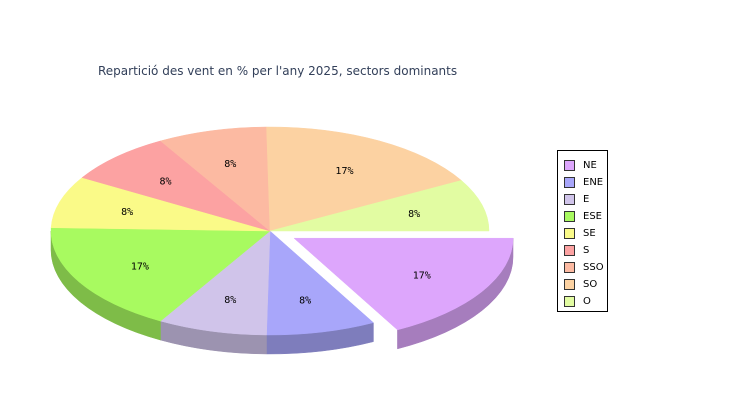 Image resolution: width=750 pixels, height=400 pixels. Describe the element at coordinates (422, 276) in the screenshot. I see `slice-label-ne: 17%` at that location.